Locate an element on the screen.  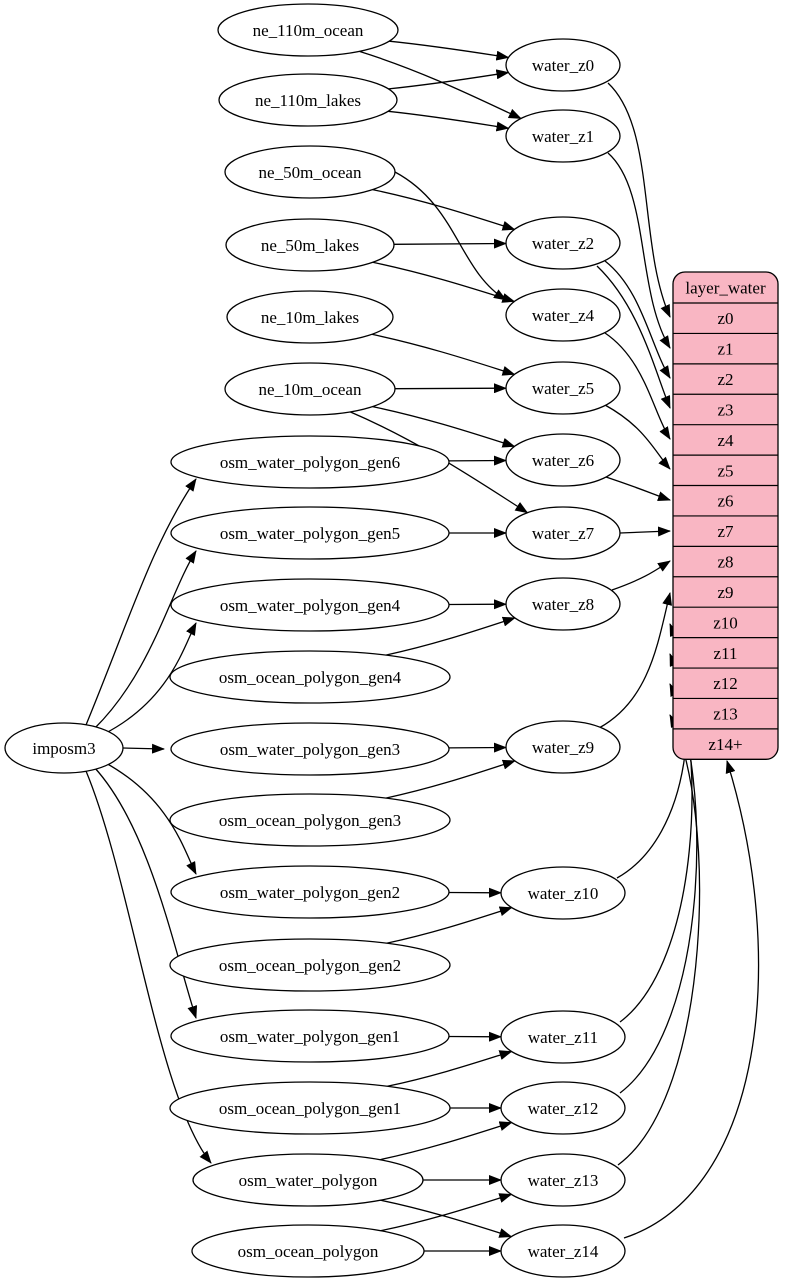
node-shape-ne_50m_ocean is located at coordinates (310, 172).